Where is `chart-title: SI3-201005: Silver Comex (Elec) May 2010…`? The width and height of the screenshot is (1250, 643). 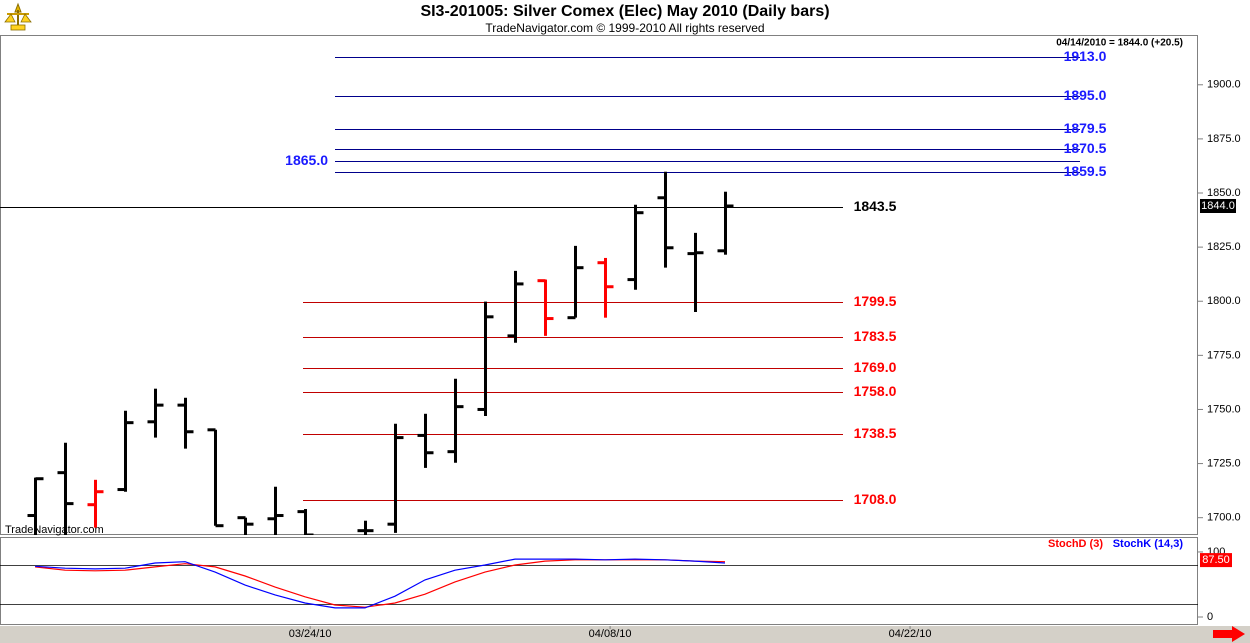 chart-title: SI3-201005: Silver Comex (Elec) May 2010… is located at coordinates (624, 11).